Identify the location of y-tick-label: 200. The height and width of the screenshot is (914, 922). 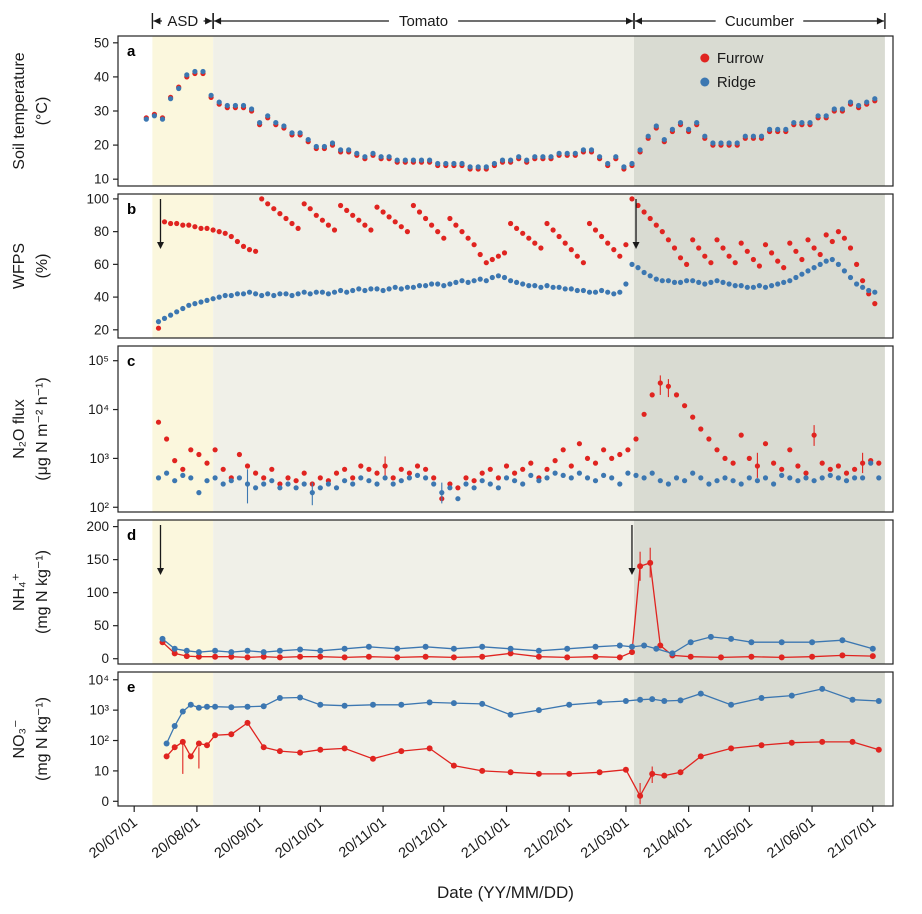
(97, 526).